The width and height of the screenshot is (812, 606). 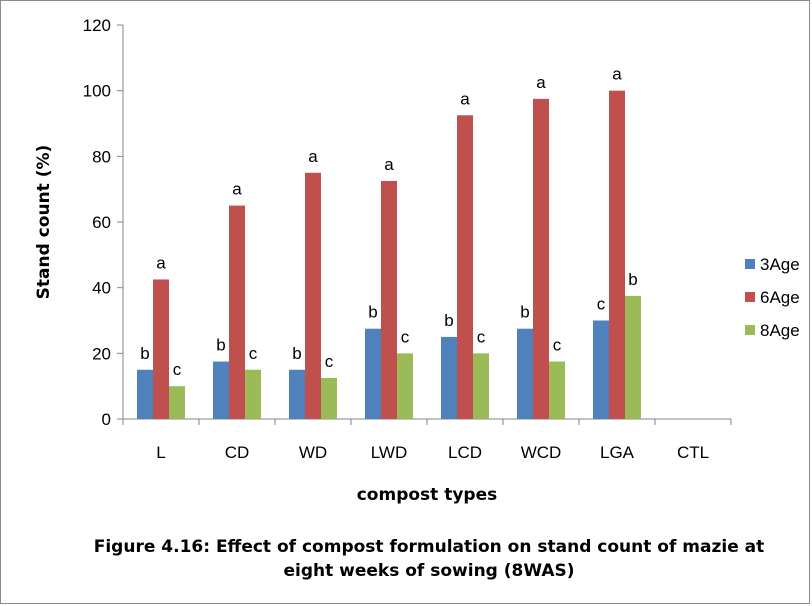 I want to click on y-tick-label: 0, so click(x=106, y=419).